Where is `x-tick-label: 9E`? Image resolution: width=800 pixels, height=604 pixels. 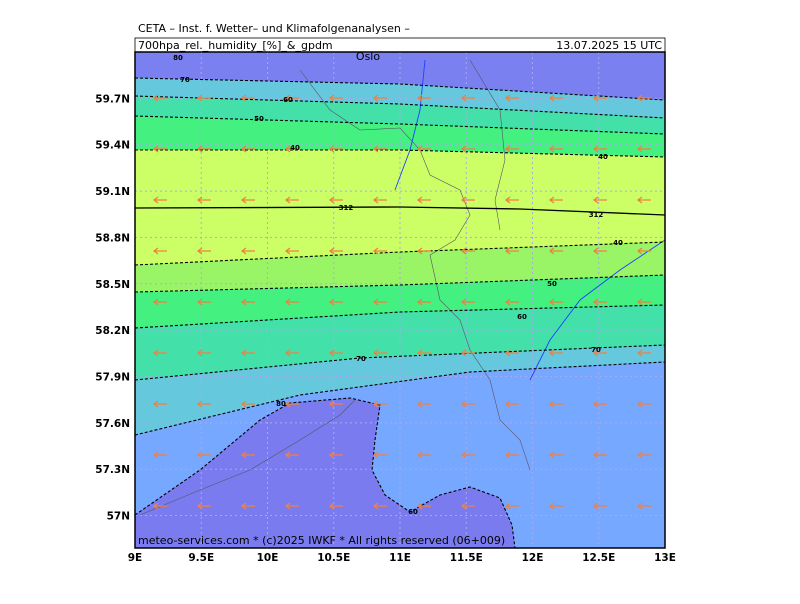
x-tick-label: 9E is located at coordinates (135, 558).